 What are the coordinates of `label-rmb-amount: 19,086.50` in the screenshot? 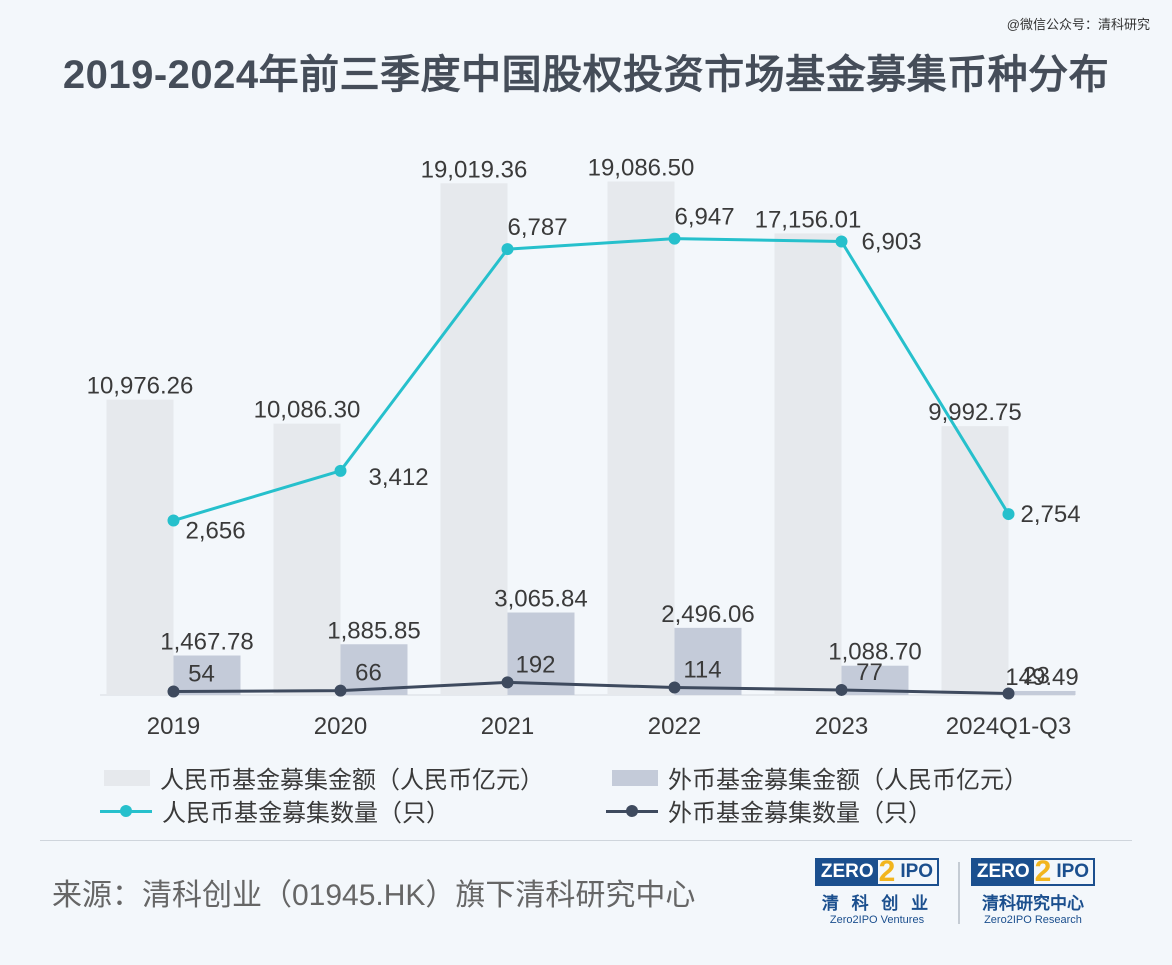 It's located at (641, 167).